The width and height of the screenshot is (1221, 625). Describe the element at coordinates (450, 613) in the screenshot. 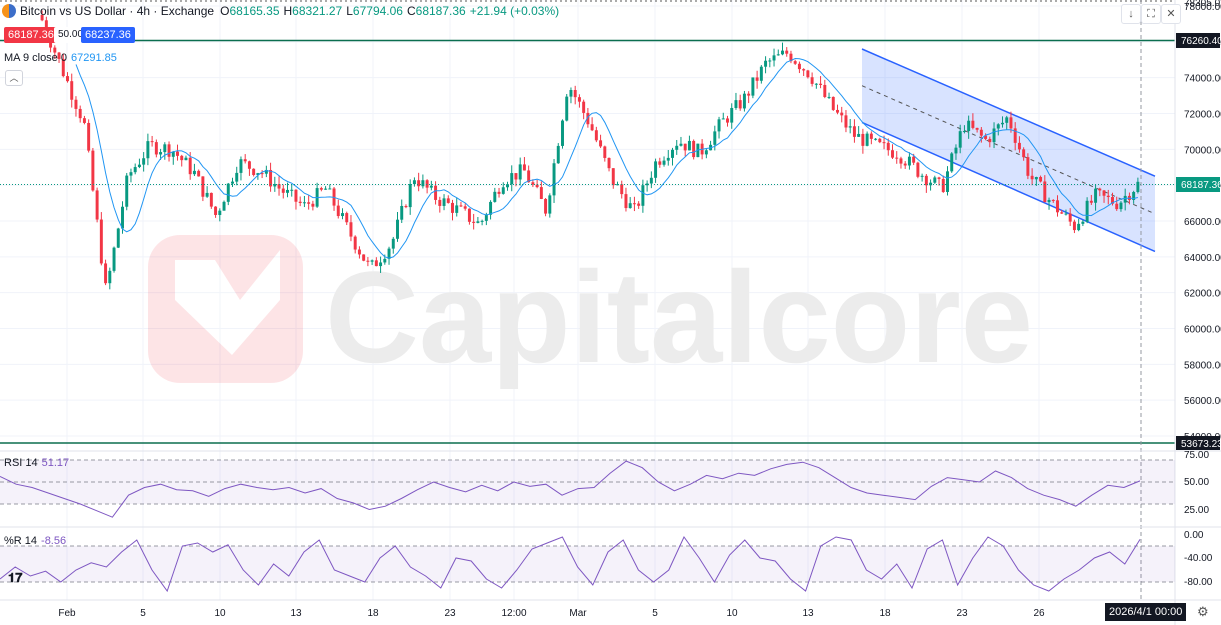

I see `time-tick-5: 23` at that location.